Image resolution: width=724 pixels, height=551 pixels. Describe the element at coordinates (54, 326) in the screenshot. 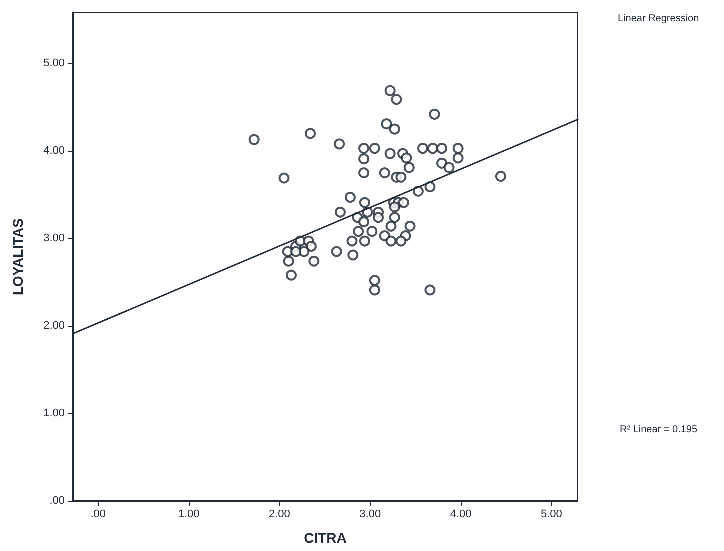

I see `y-tick-label: 2.00` at that location.